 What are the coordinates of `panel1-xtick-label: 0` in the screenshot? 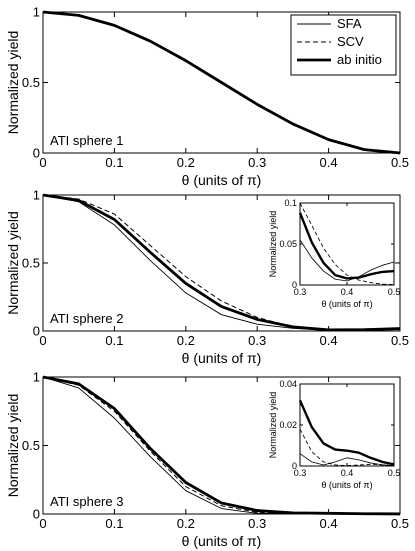 It's located at (42, 162).